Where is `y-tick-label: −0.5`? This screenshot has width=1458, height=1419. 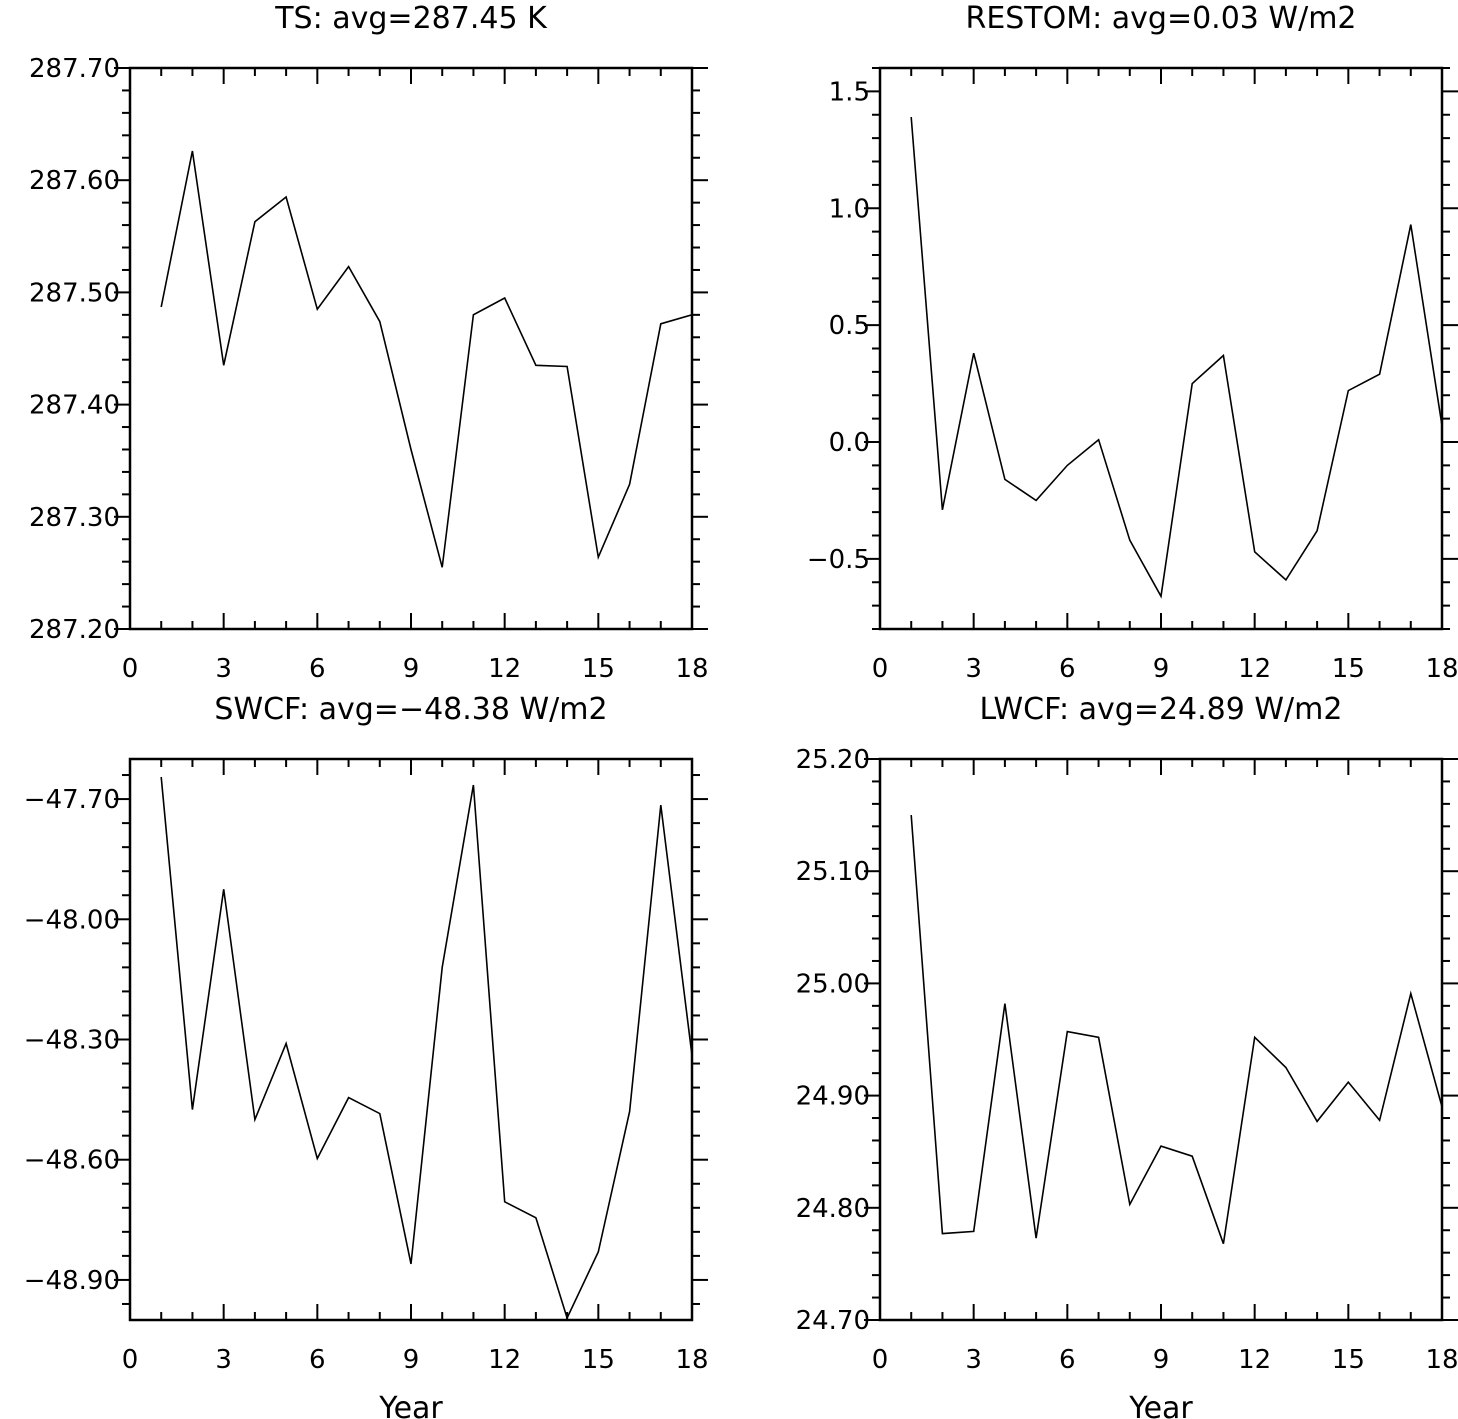 y-tick-label: −0.5 is located at coordinates (838, 560).